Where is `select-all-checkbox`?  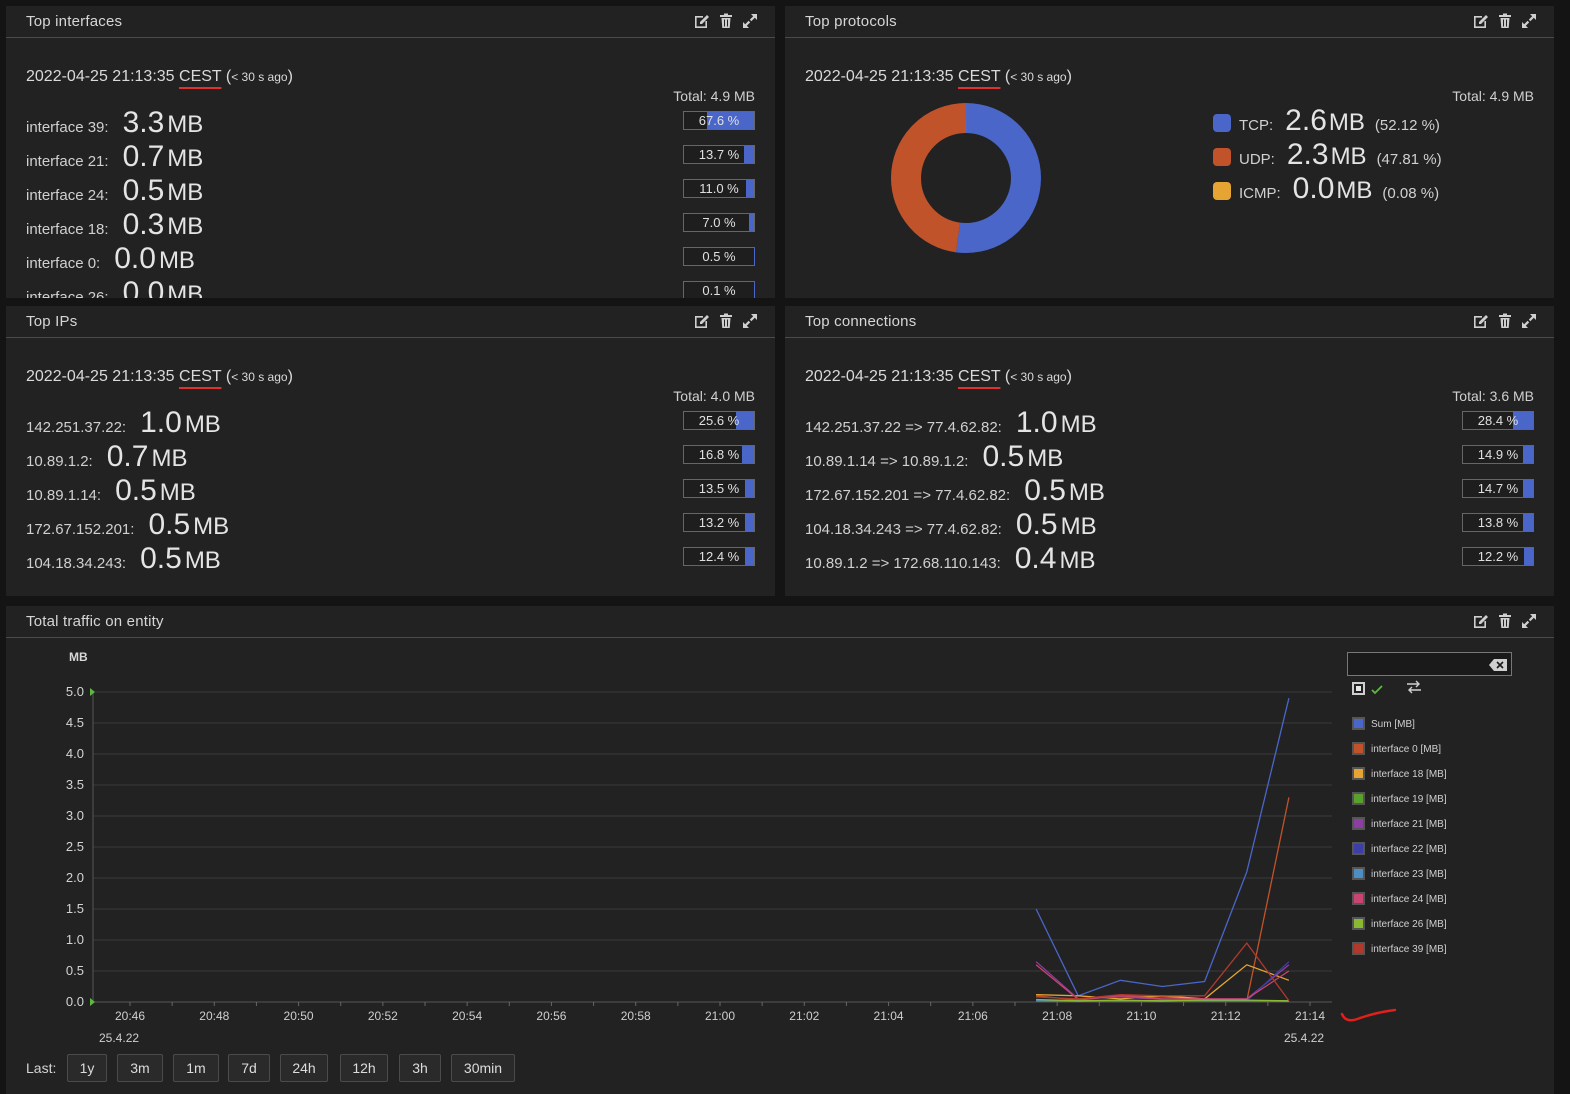
select-all-checkbox is located at coordinates (1358, 688).